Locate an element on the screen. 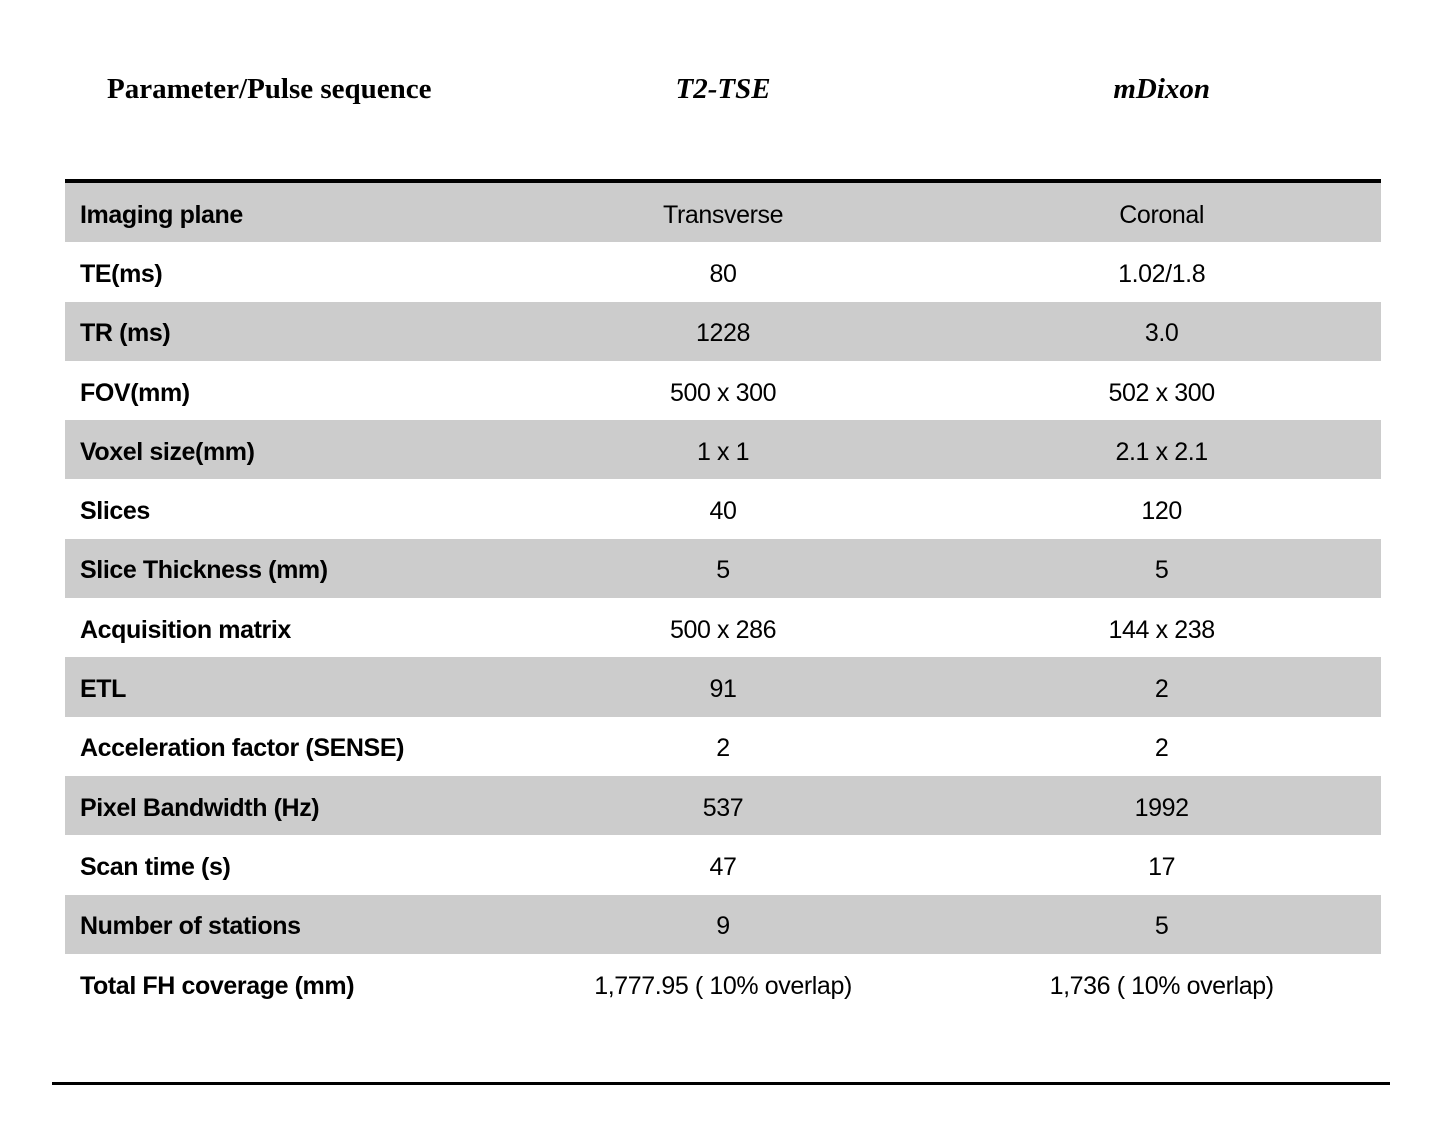 The height and width of the screenshot is (1132, 1448). t2-tse-value: 500 x 300 is located at coordinates (723, 392).